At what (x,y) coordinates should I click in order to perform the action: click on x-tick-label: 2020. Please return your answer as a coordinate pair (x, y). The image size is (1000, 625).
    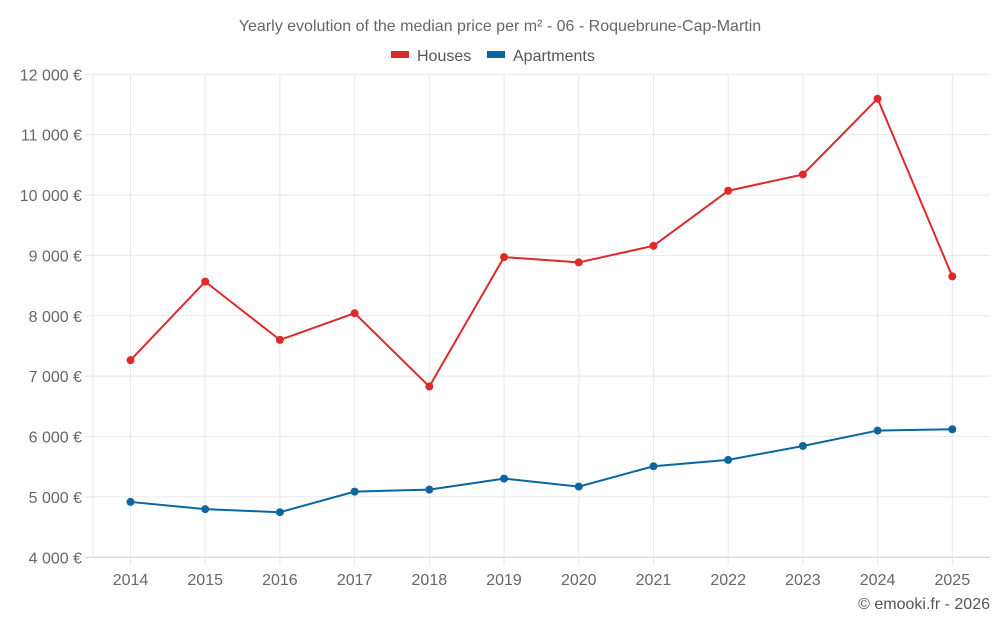
    Looking at the image, I should click on (579, 580).